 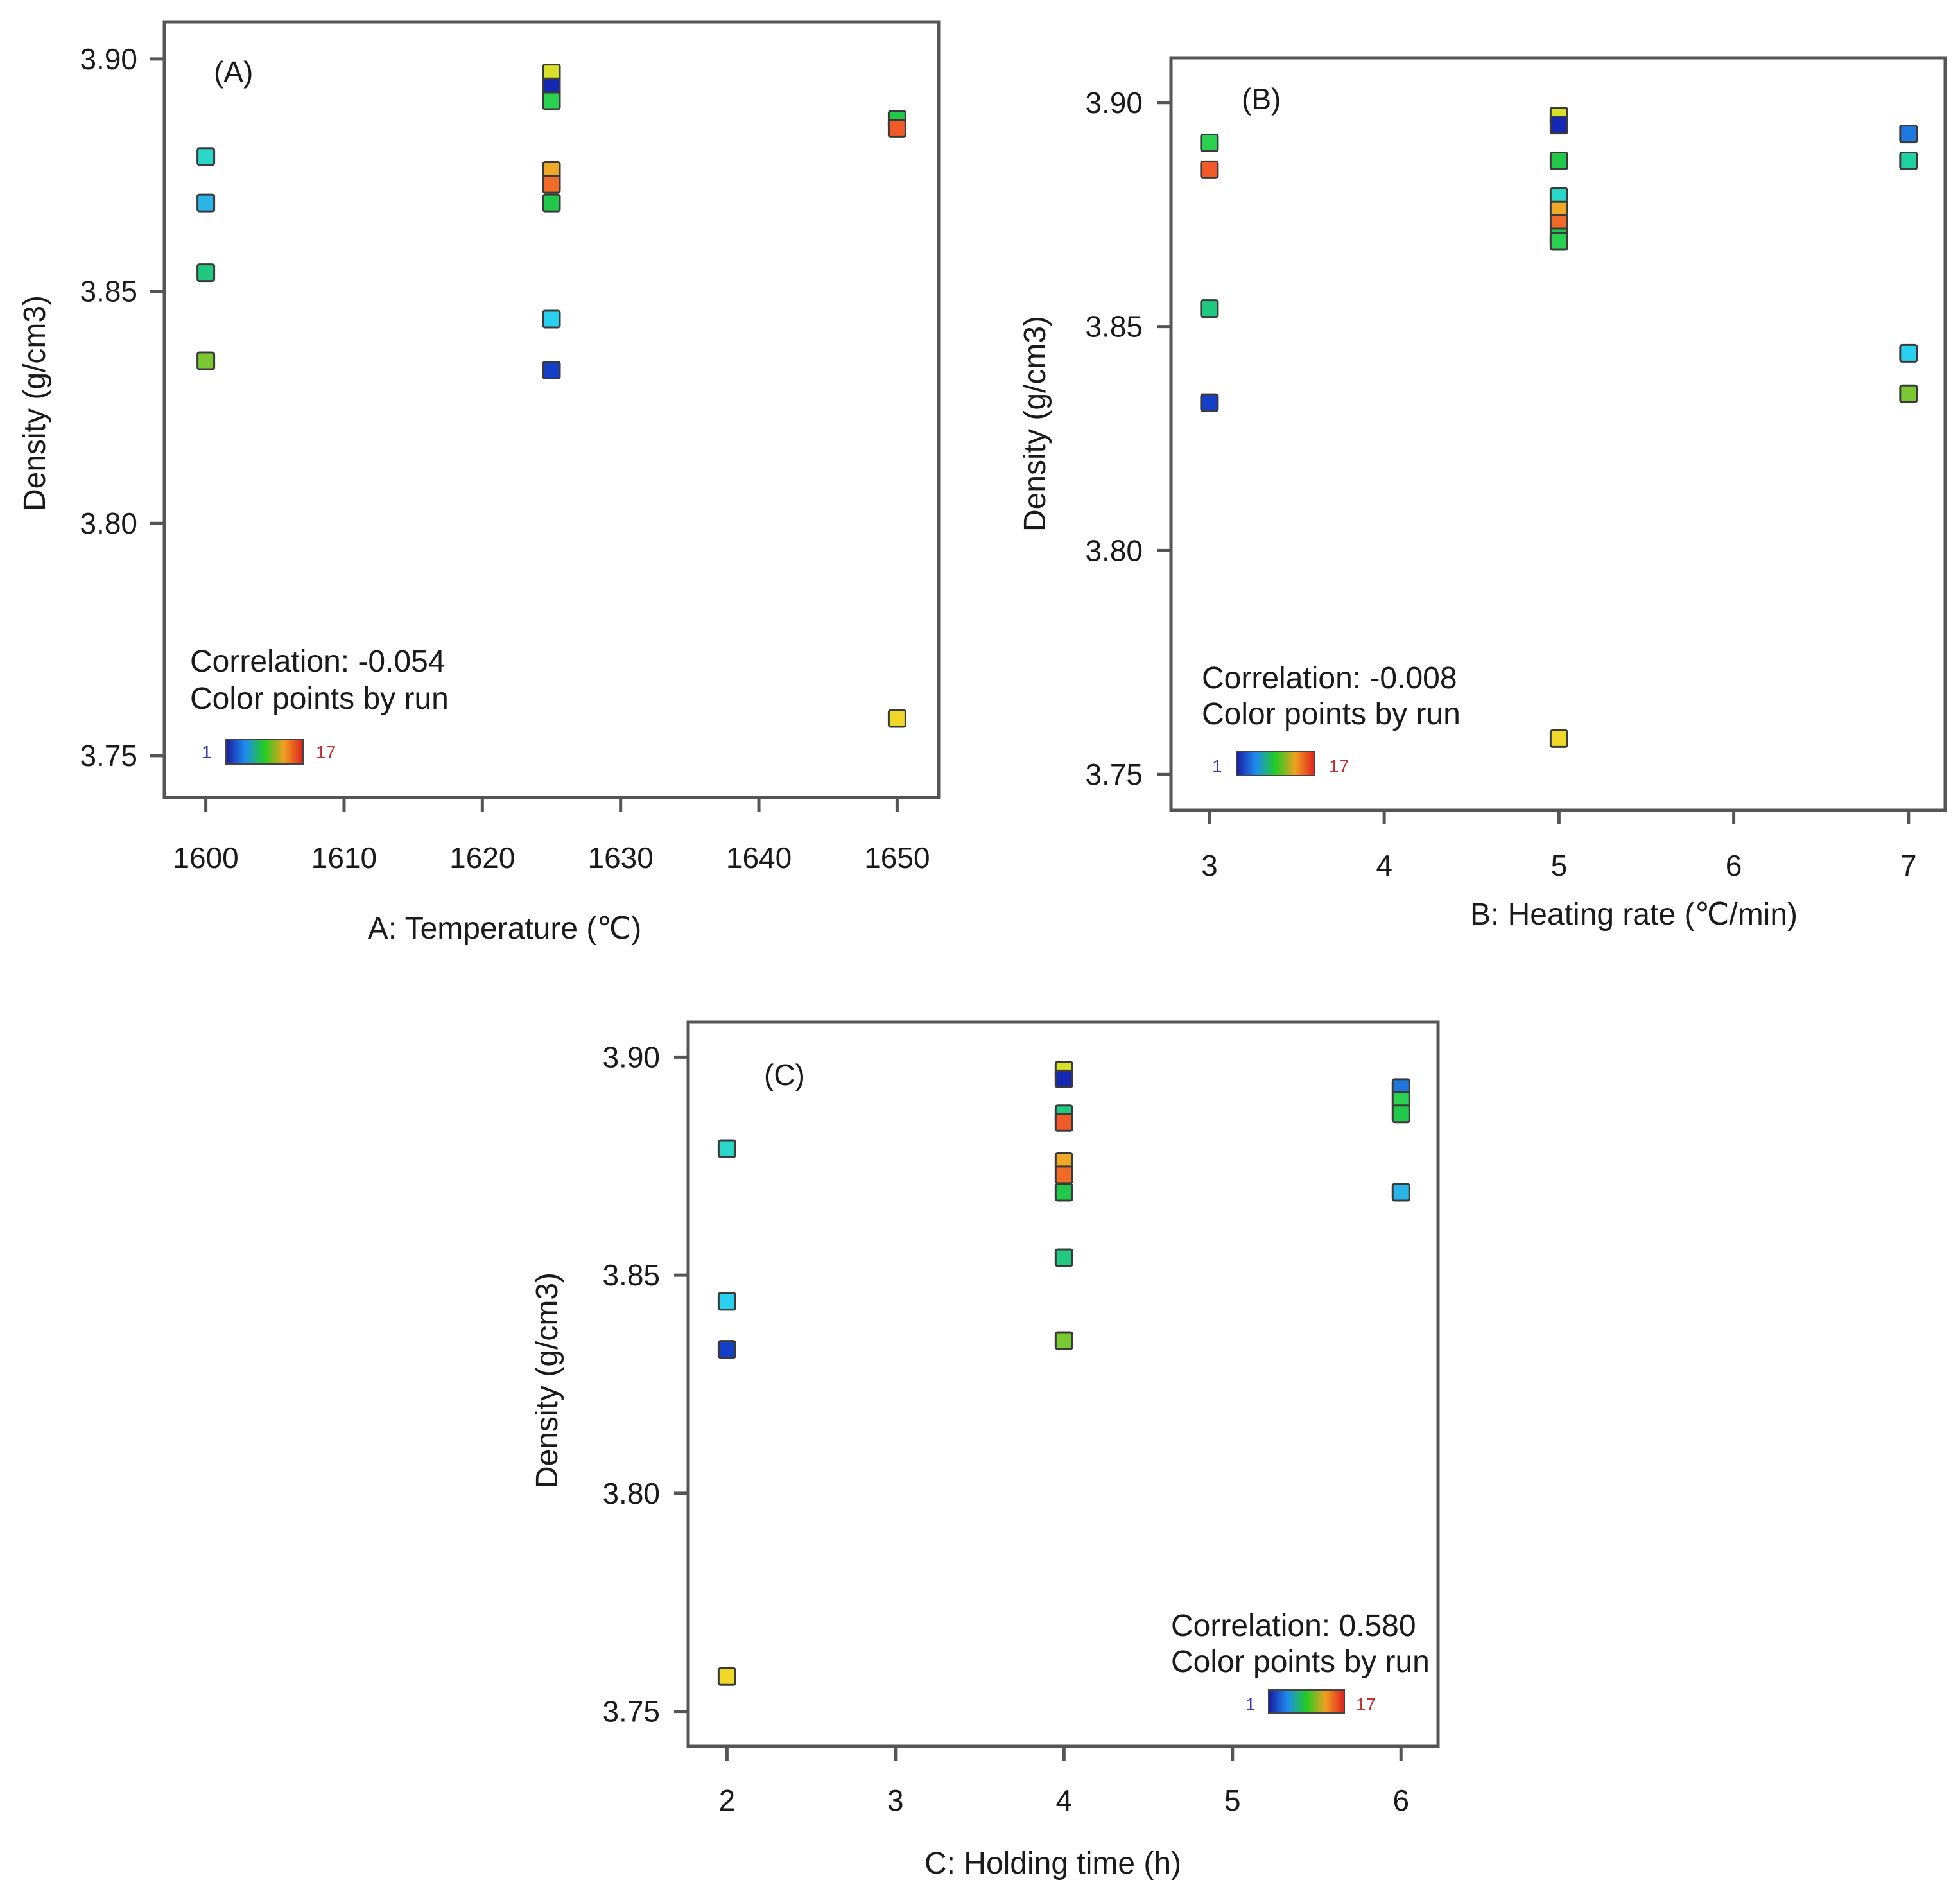 What do you see at coordinates (1384, 865) in the screenshot?
I see `x-tick-label-b-1: 4` at bounding box center [1384, 865].